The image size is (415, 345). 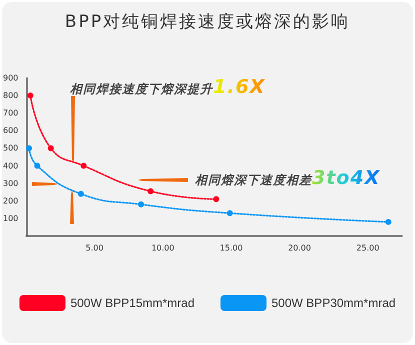 What do you see at coordinates (287, 178) in the screenshot?
I see `annotation: 相同熔深下速度相差3to4X` at bounding box center [287, 178].